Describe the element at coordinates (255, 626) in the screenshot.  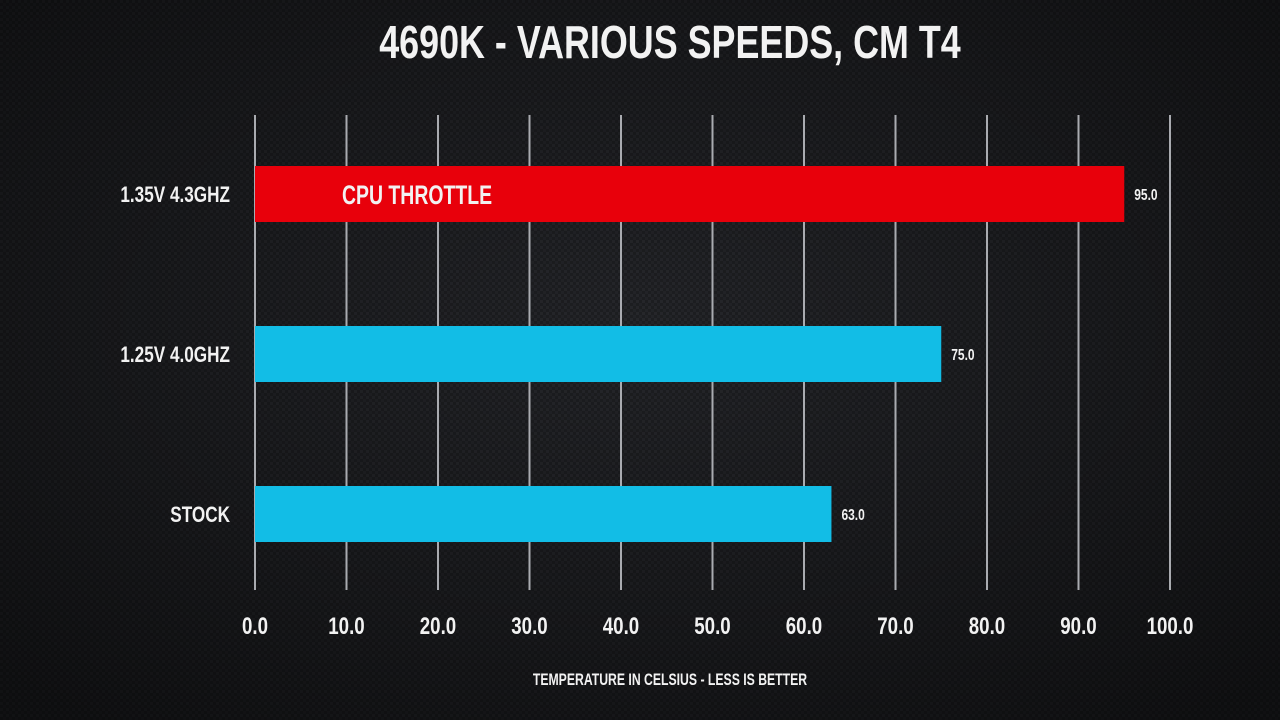
I see `x-tick-label: 0.0` at that location.